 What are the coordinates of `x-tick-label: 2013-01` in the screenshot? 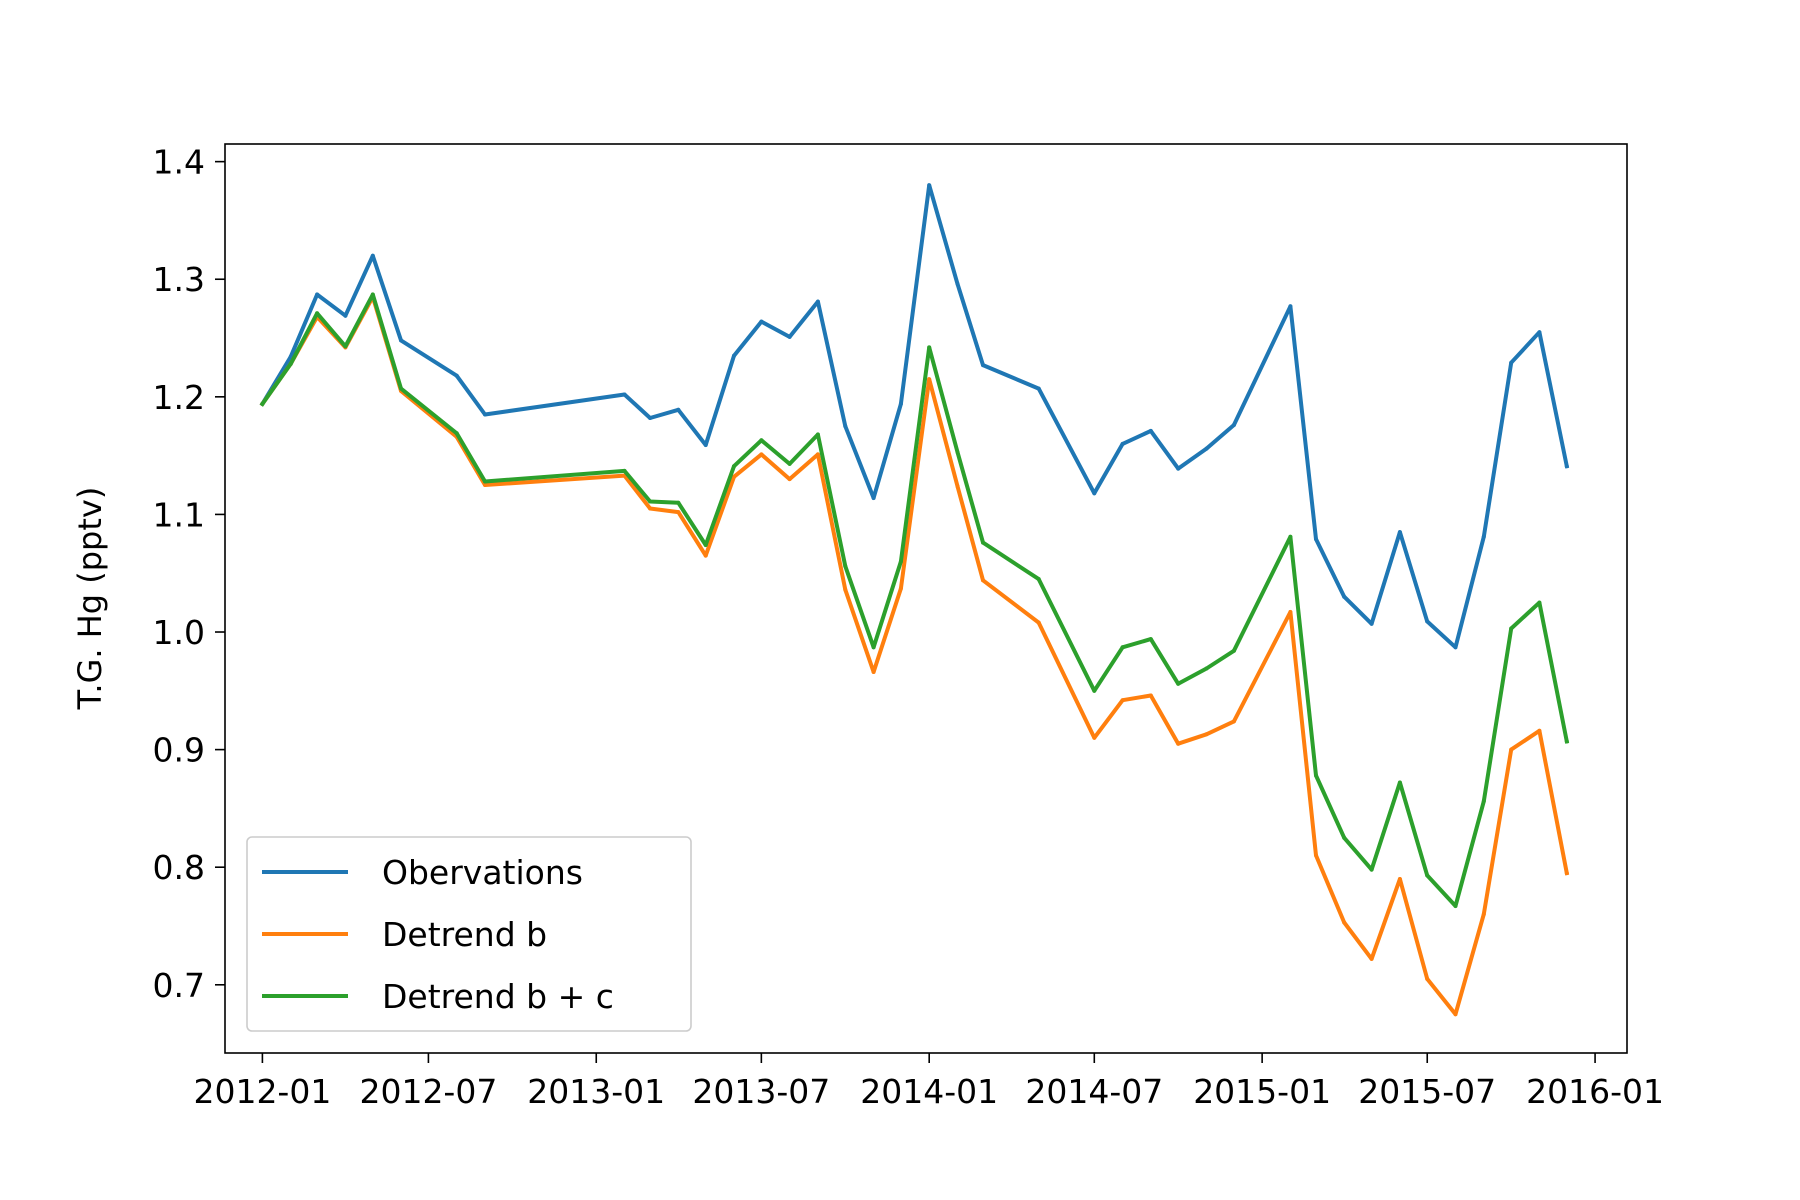 It's located at (596, 1091).